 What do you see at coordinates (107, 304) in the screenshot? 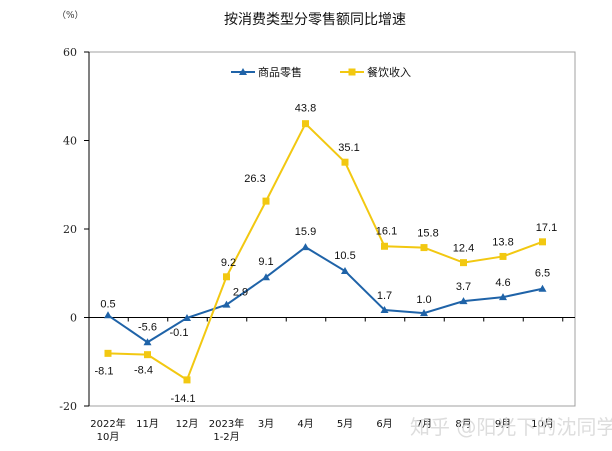
I see `data-label: 0.5` at bounding box center [107, 304].